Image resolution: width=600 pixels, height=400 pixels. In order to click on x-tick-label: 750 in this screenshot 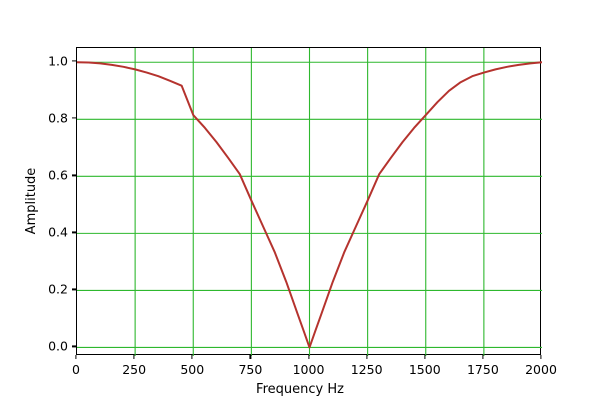, I will do `click(250, 369)`.